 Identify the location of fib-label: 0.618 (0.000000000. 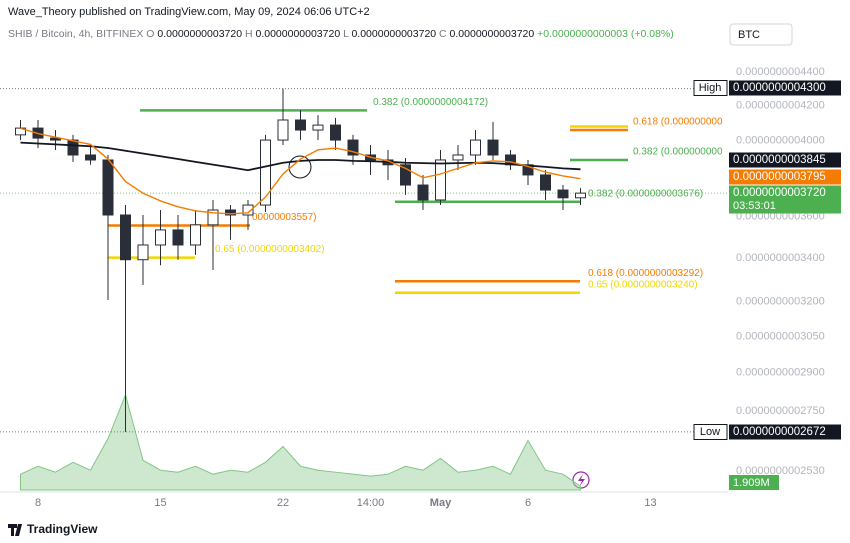
(678, 122).